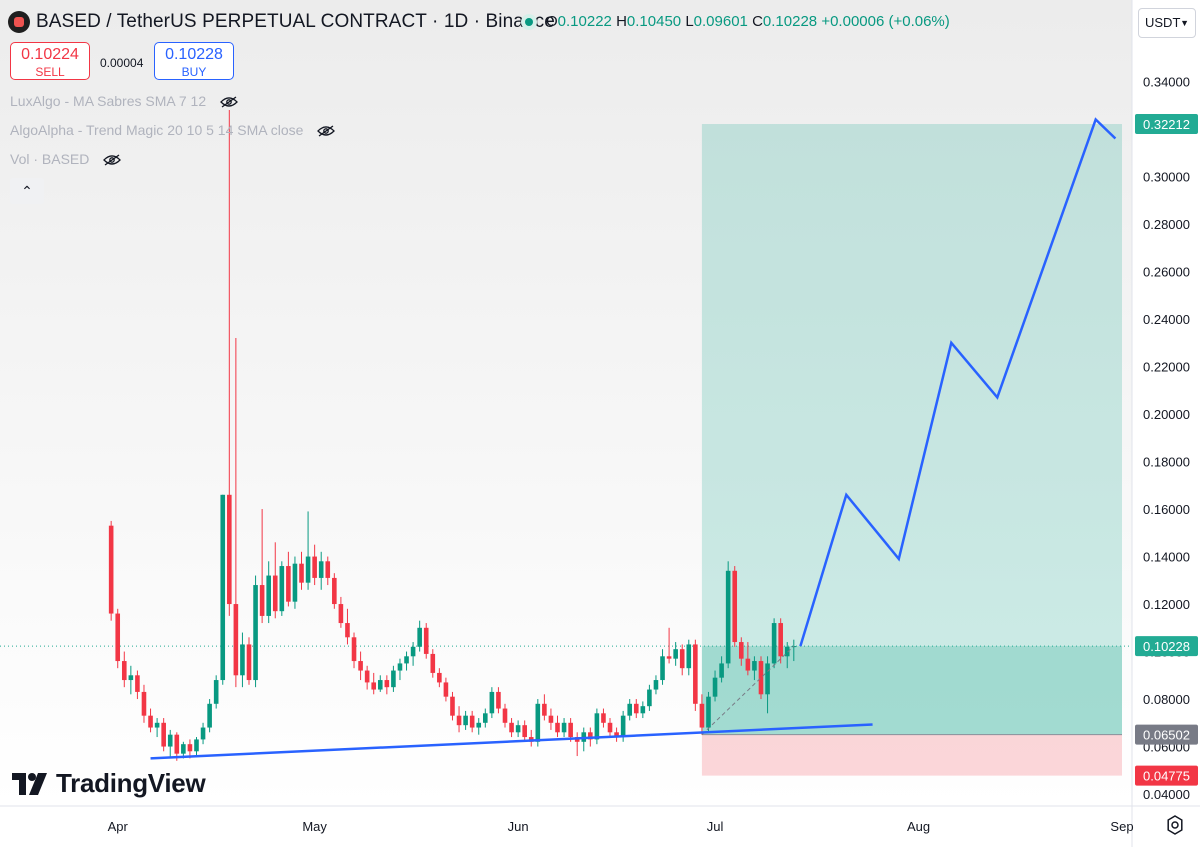 This screenshot has height=847, width=1200. Describe the element at coordinates (27, 191) in the screenshot. I see `collapse-indicators-button: ⌃` at that location.